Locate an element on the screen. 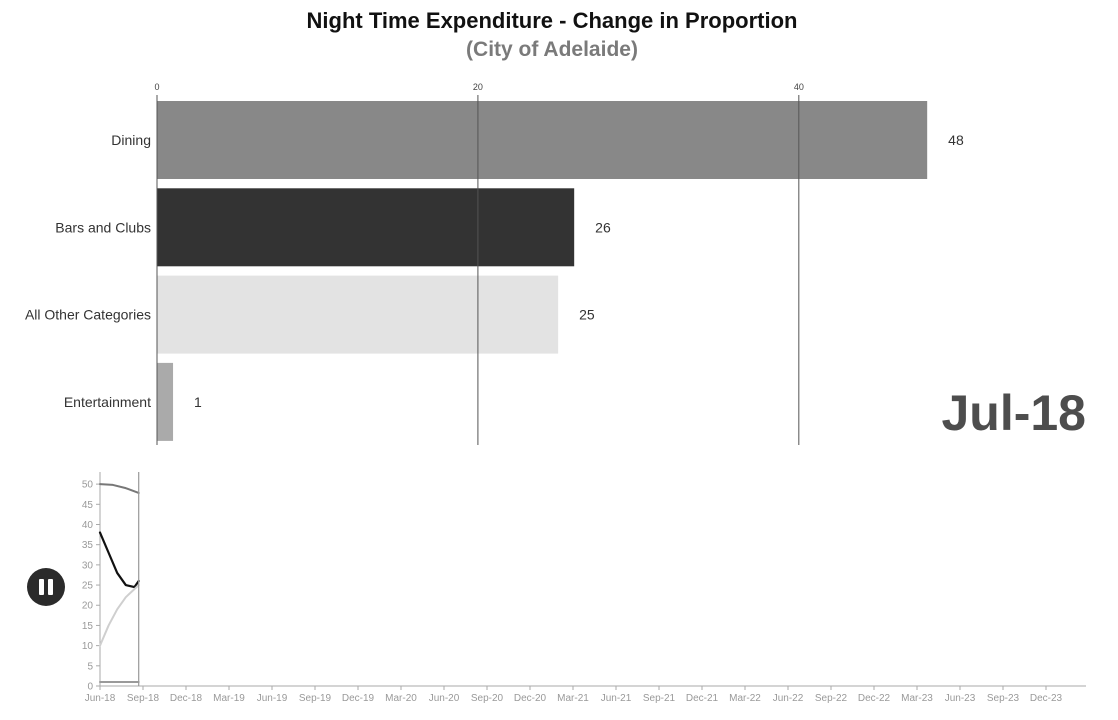 The image size is (1118, 720). pause-button is located at coordinates (46, 587).